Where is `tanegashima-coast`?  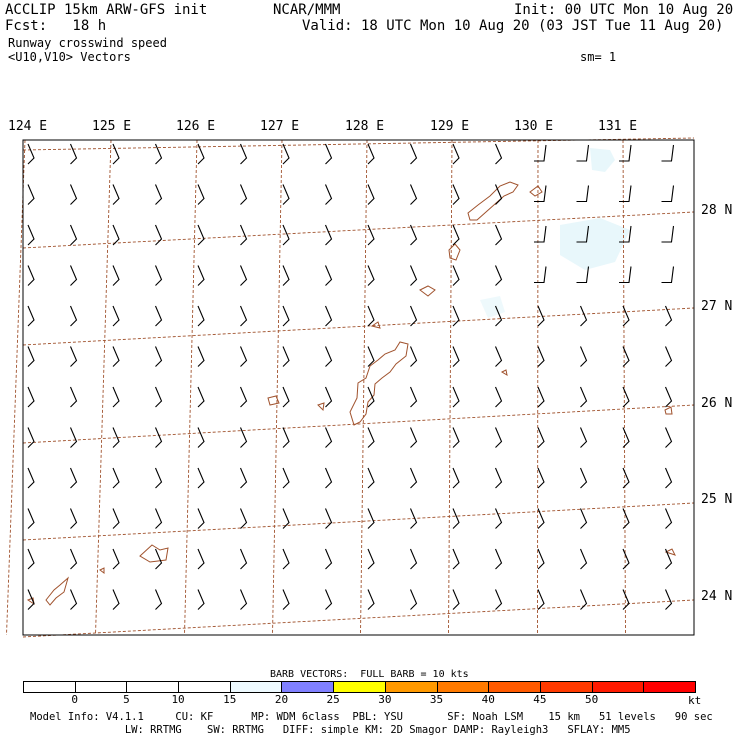 tanegashima-coast is located at coordinates (536, 191).